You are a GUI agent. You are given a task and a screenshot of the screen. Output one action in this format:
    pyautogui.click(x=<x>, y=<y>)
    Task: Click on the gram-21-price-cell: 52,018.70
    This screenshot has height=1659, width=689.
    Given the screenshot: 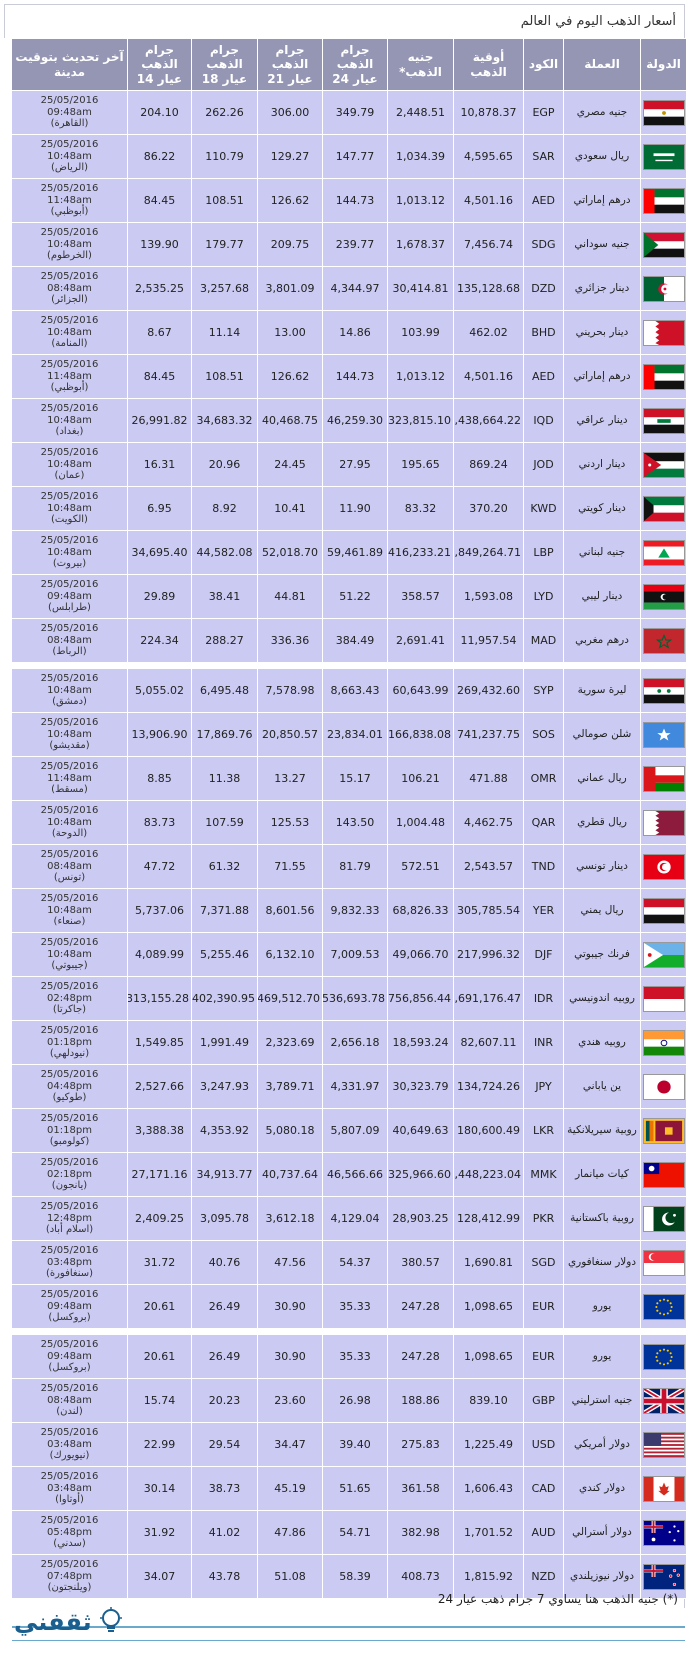 What is the action you would take?
    pyautogui.click(x=290, y=552)
    